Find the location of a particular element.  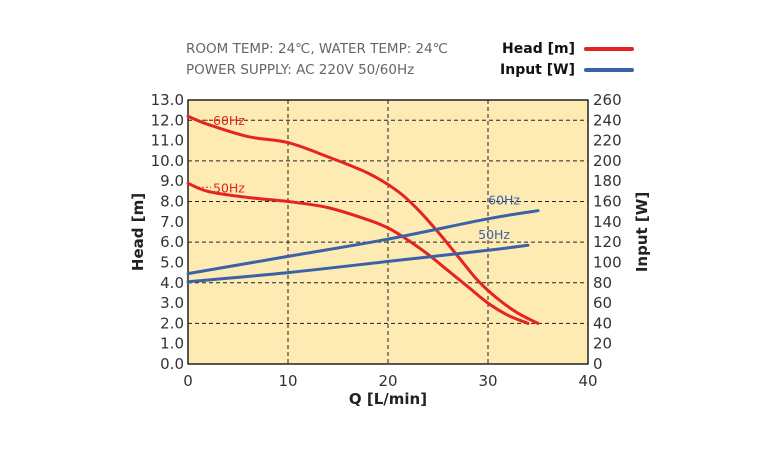

y2-axis-title: Input [W] is located at coordinates (642, 232).